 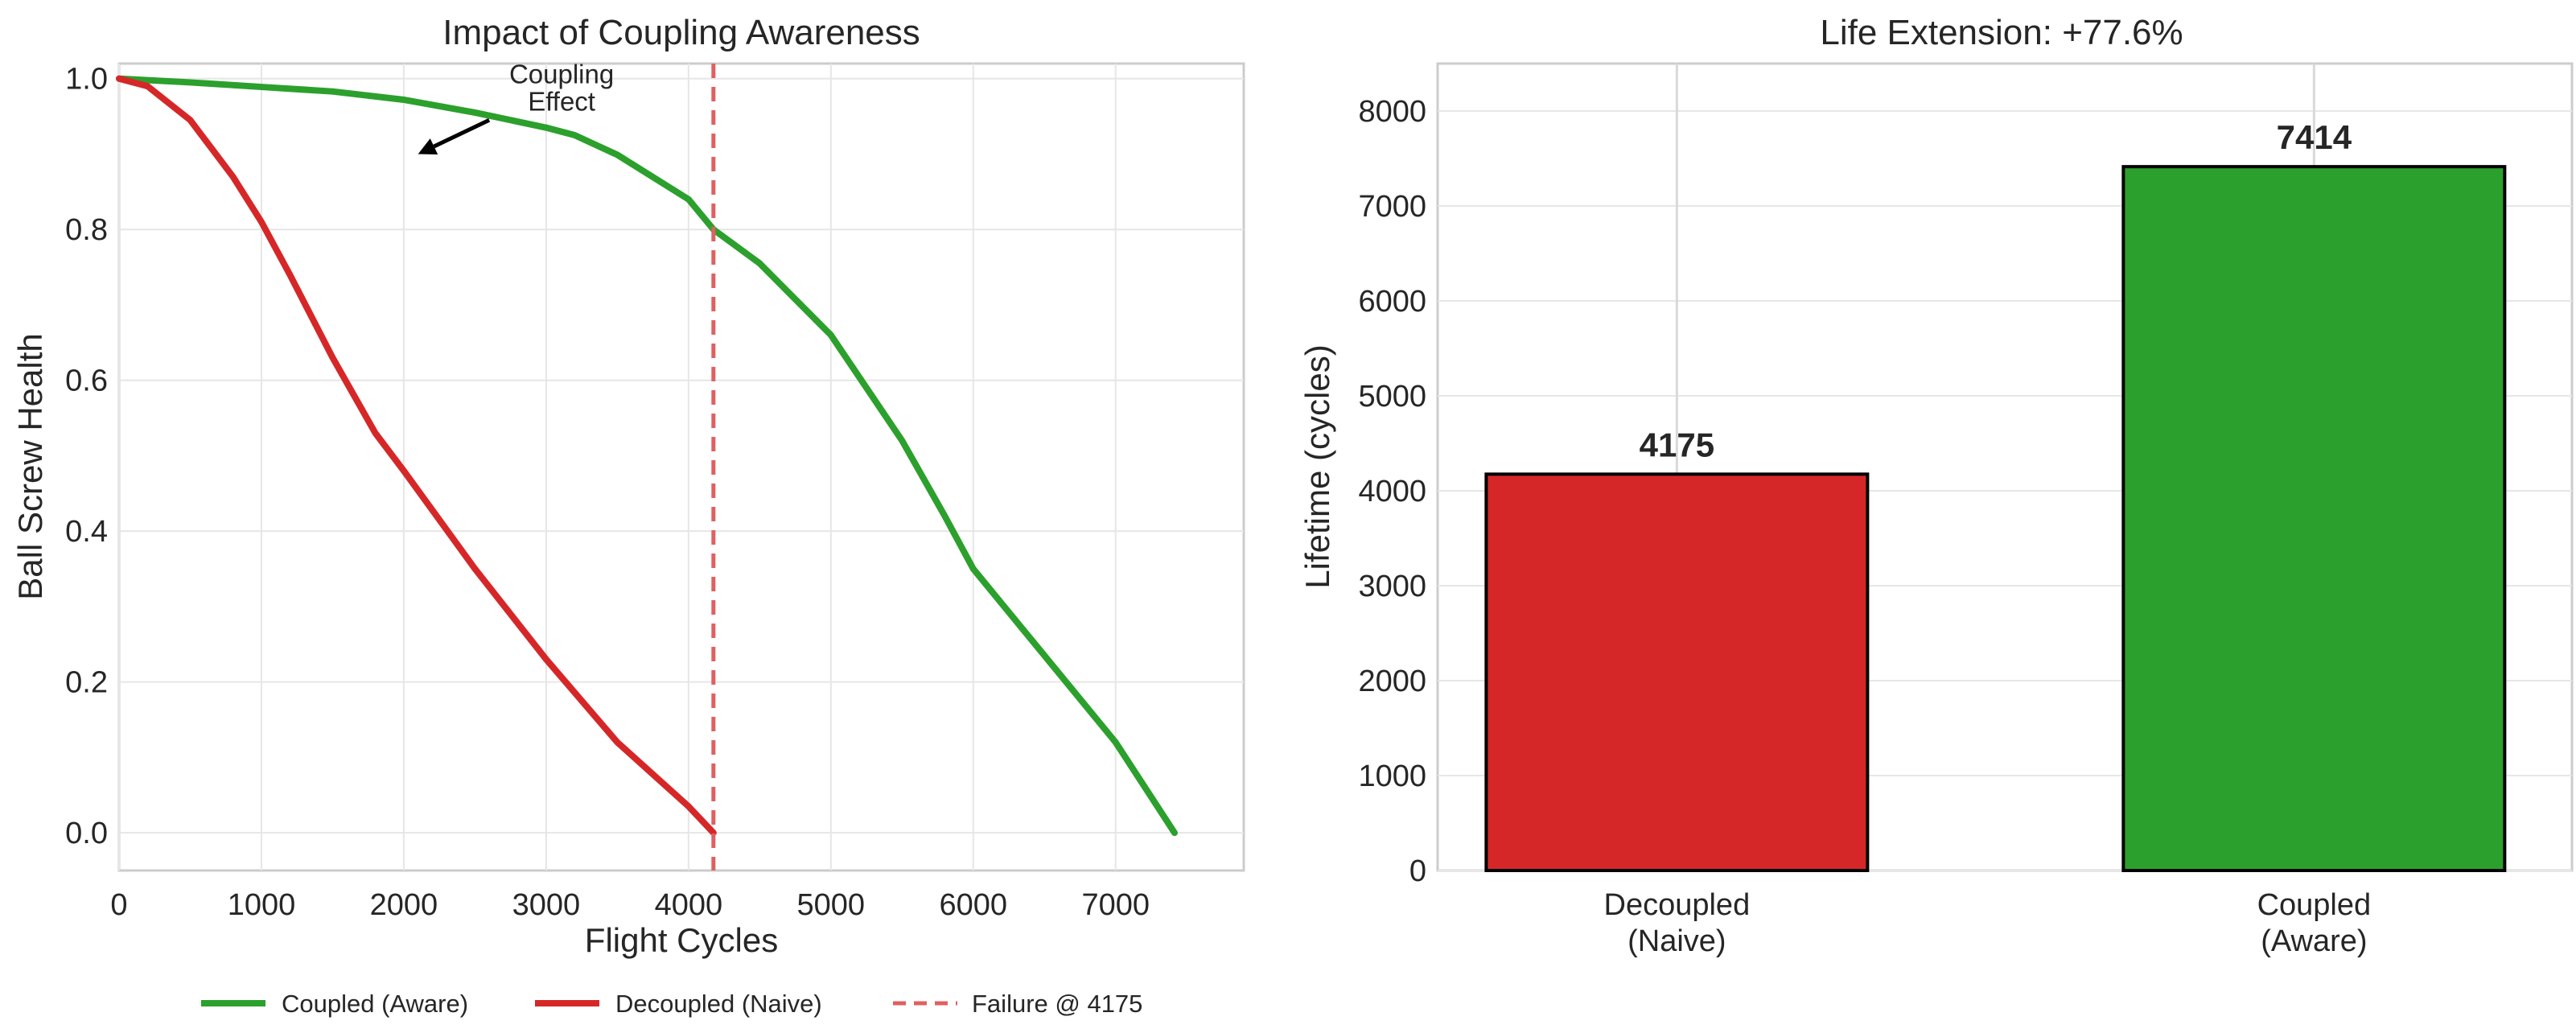 What do you see at coordinates (516, 106) in the screenshot?
I see `coupling-effect-annotation: Coupling Effect` at bounding box center [516, 106].